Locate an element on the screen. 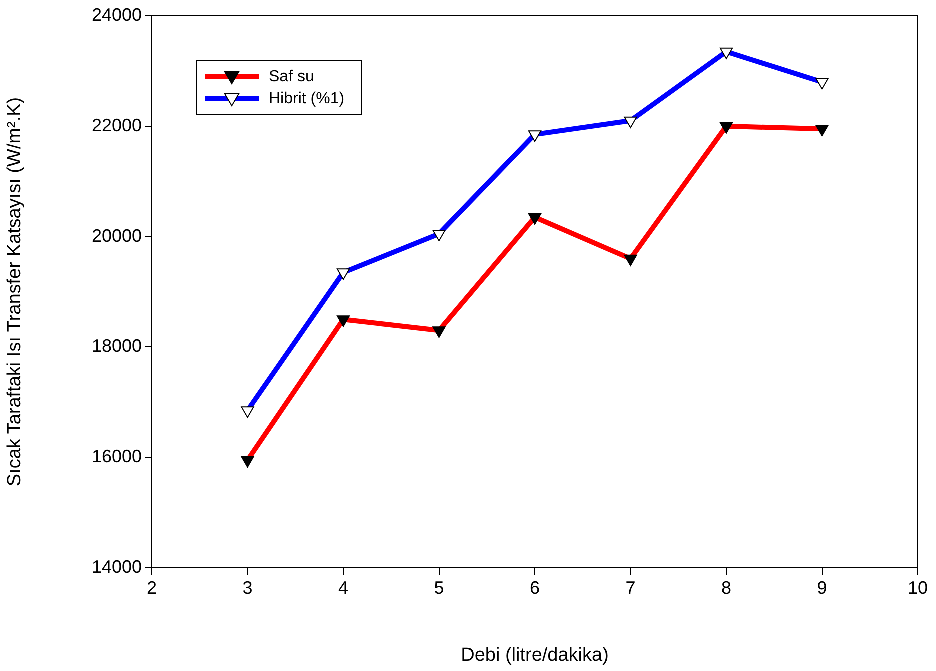 The width and height of the screenshot is (936, 671). y-tick-label: 16000 is located at coordinates (117, 456).